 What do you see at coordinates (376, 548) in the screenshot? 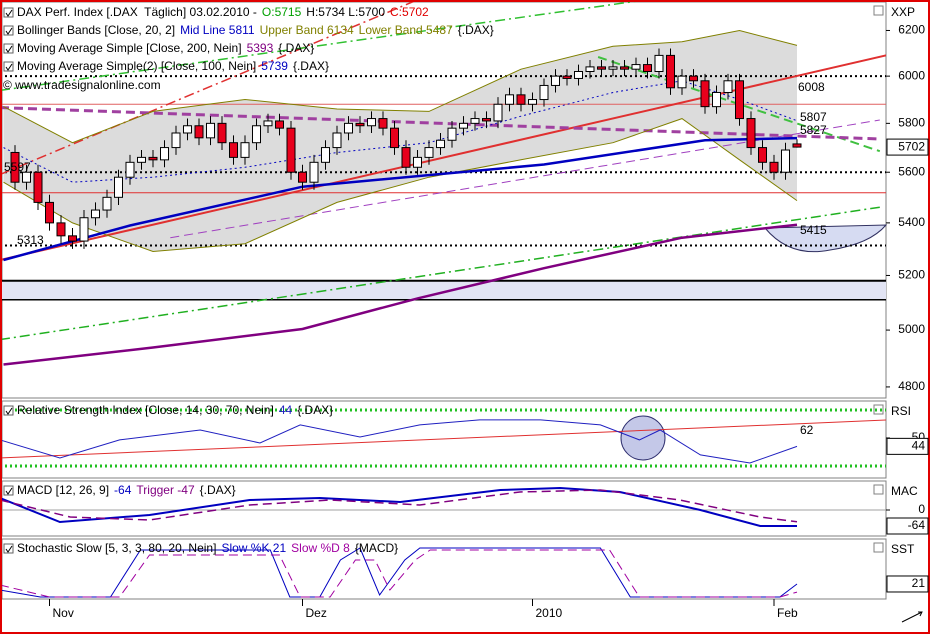
I see `legend-item: {MACD}` at bounding box center [376, 548].